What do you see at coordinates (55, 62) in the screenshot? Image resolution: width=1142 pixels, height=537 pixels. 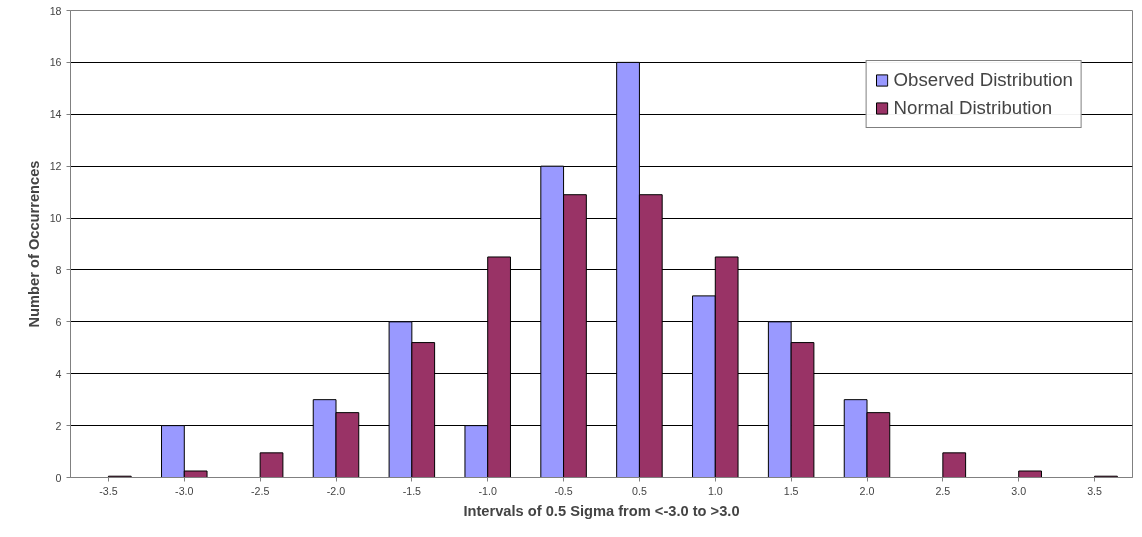 I see `y-tick-label: 16` at bounding box center [55, 62].